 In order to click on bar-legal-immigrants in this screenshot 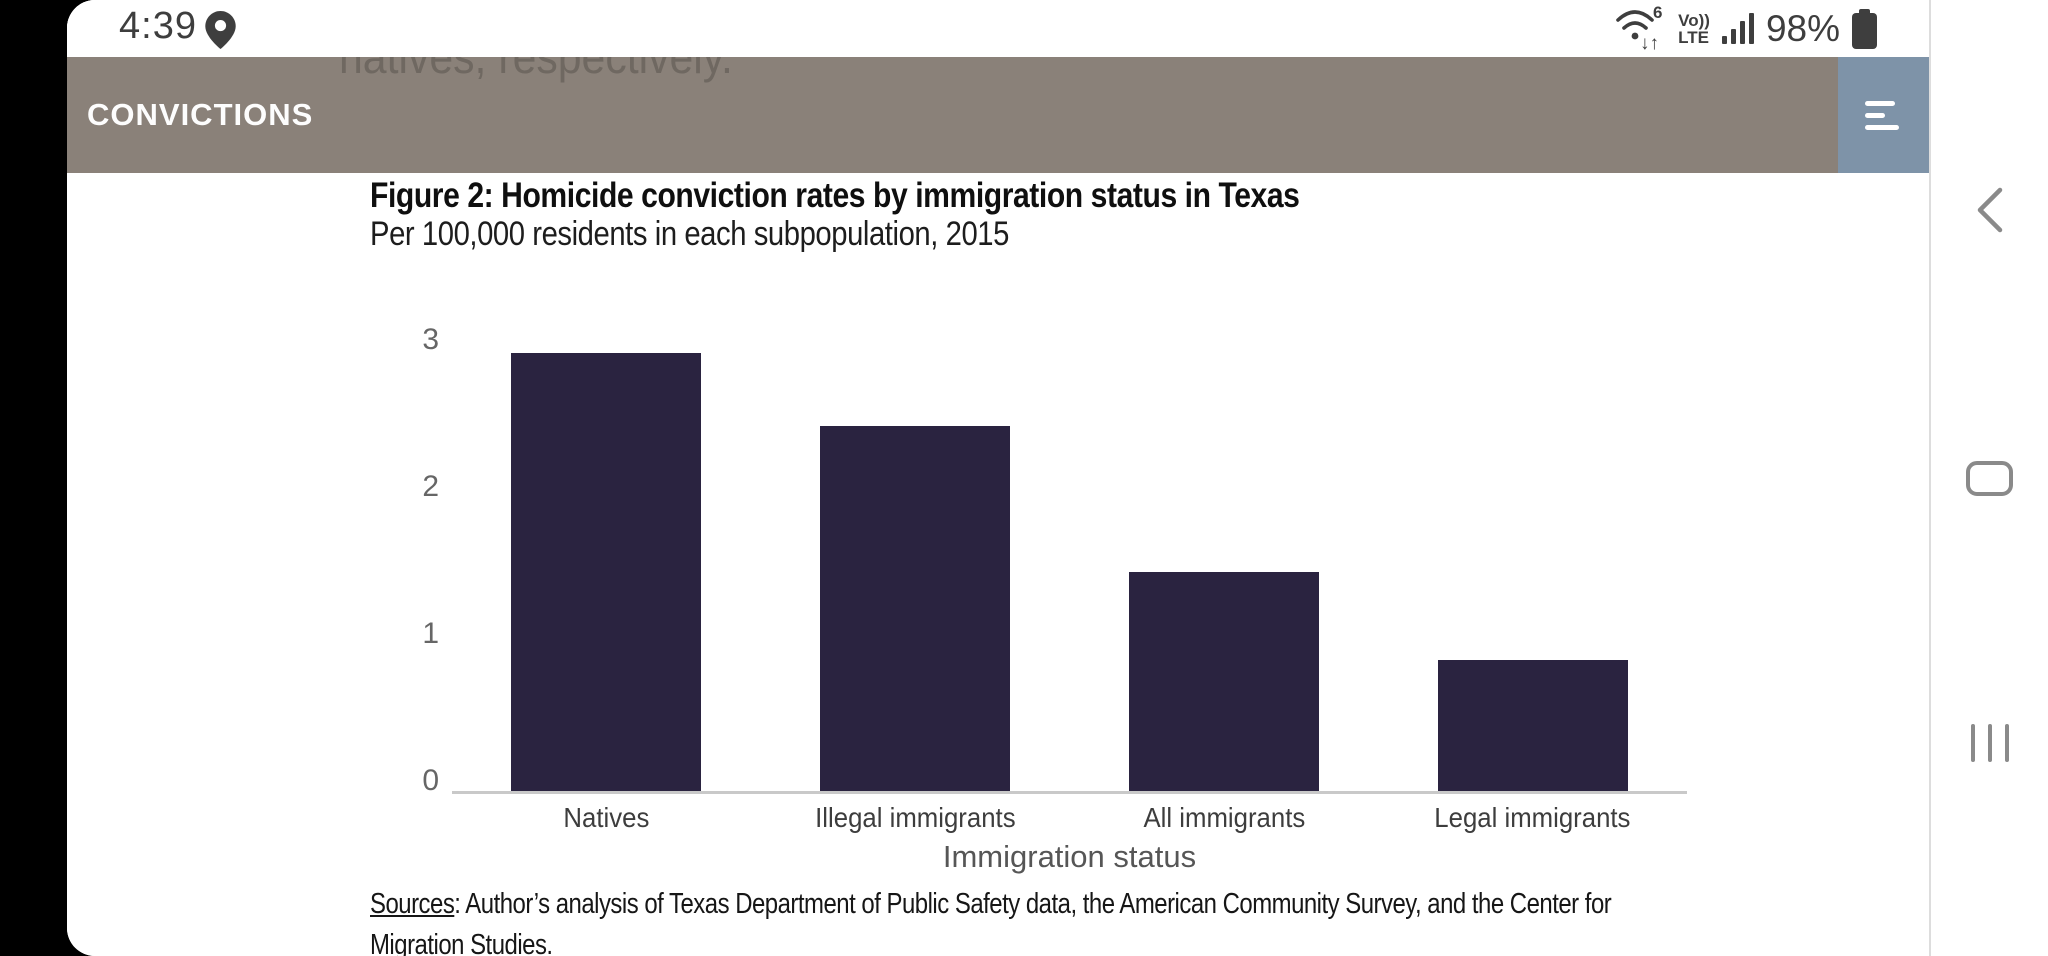, I will do `click(1532, 725)`.